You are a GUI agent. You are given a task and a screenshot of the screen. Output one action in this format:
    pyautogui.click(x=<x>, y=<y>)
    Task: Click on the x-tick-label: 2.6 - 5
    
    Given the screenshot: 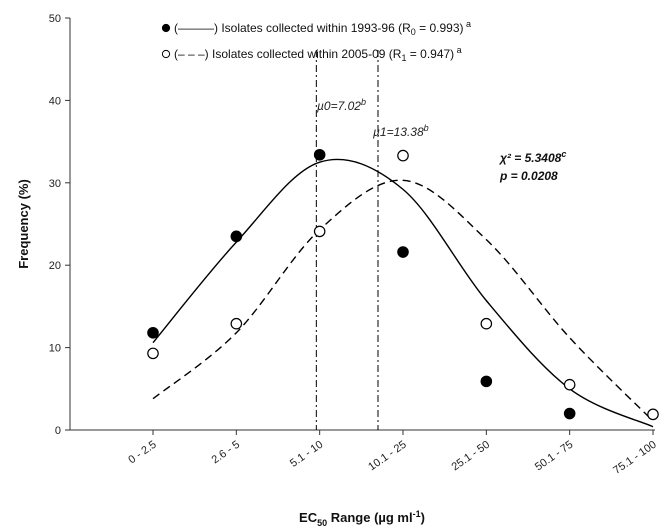 What is the action you would take?
    pyautogui.click(x=226, y=453)
    